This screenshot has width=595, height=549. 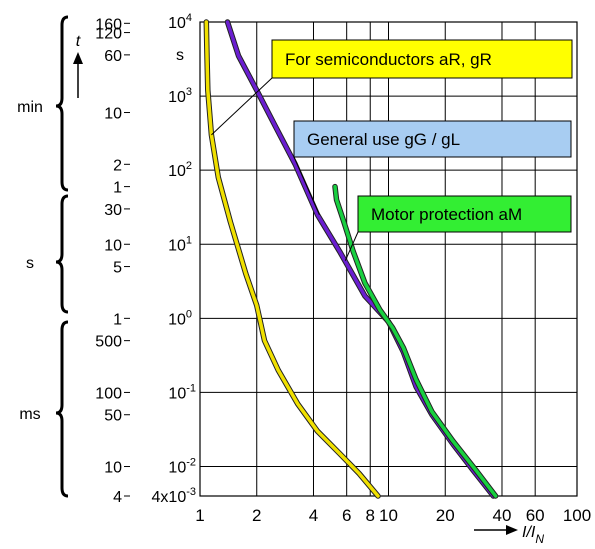 What do you see at coordinates (113, 56) in the screenshot?
I see `min-tick-label: 60` at bounding box center [113, 56].